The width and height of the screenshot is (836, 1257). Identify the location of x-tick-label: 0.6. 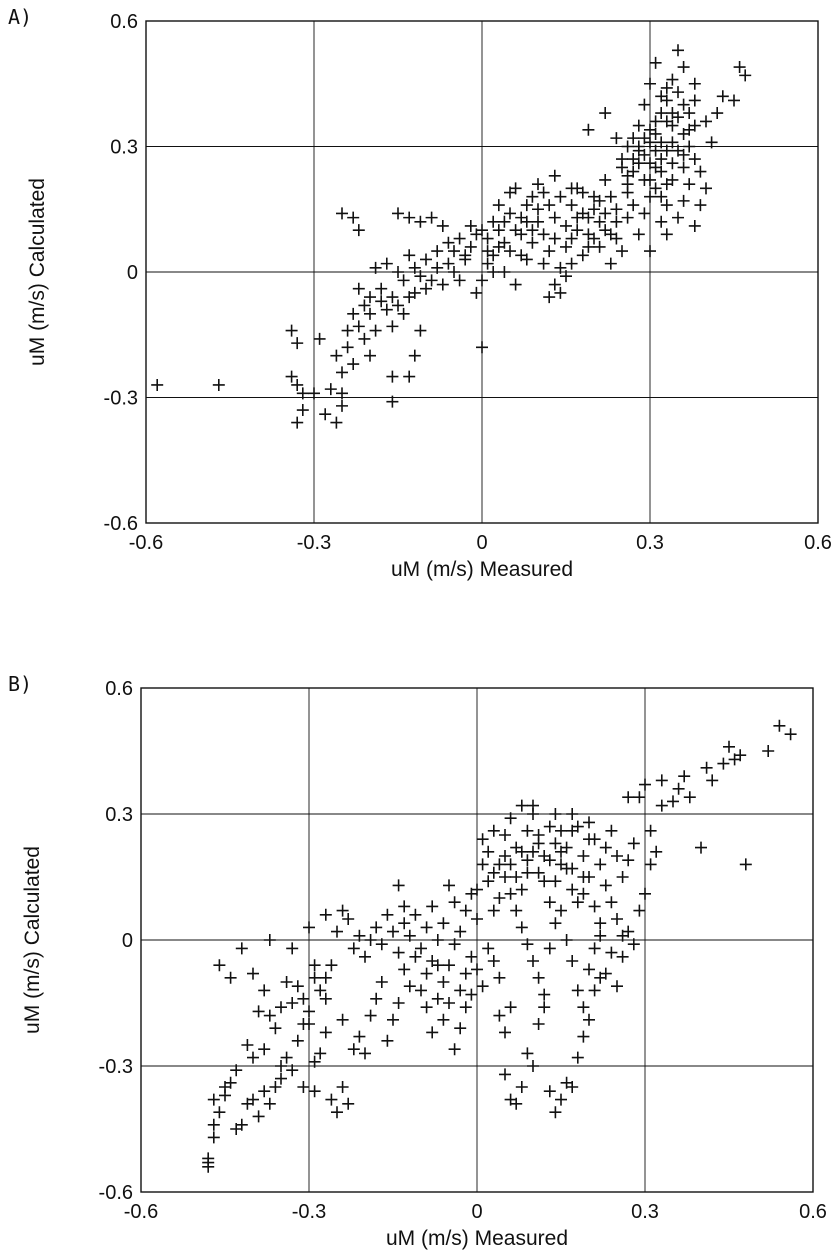
(818, 543).